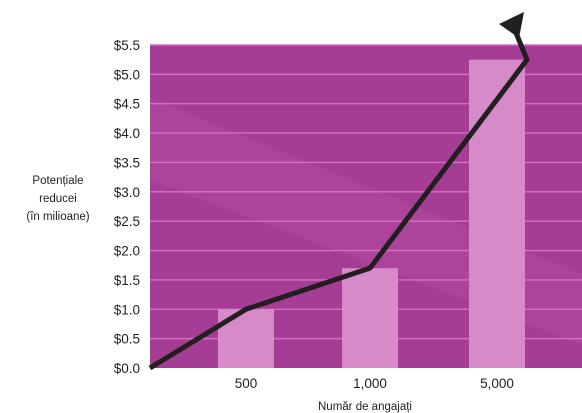  What do you see at coordinates (497, 383) in the screenshot?
I see `x-tick-label: 5,000` at bounding box center [497, 383].